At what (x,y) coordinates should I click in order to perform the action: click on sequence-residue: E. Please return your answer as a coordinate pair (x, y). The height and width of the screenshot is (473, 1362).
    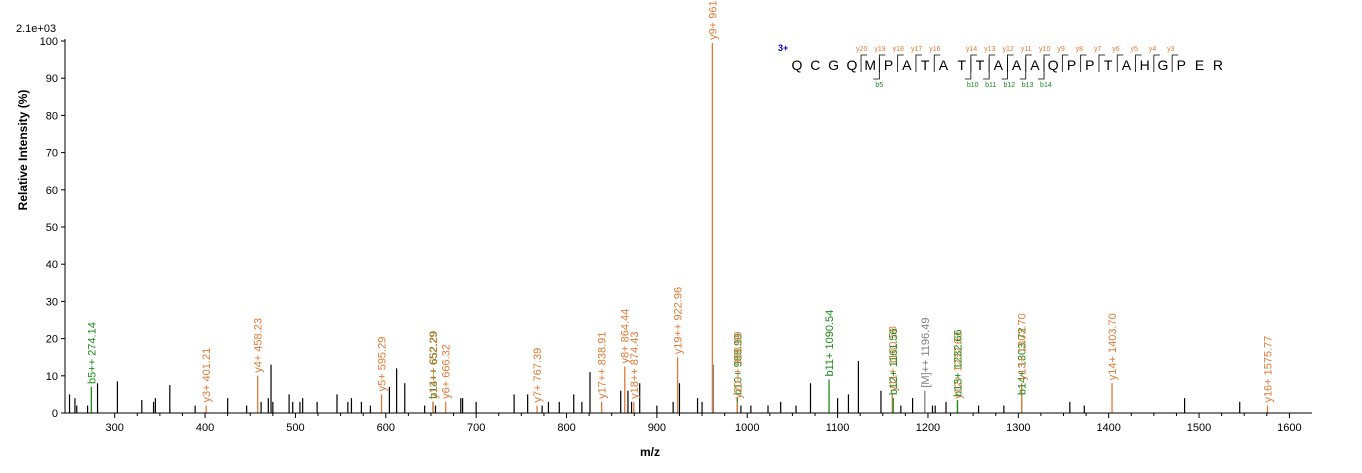
    Looking at the image, I should click on (1199, 65).